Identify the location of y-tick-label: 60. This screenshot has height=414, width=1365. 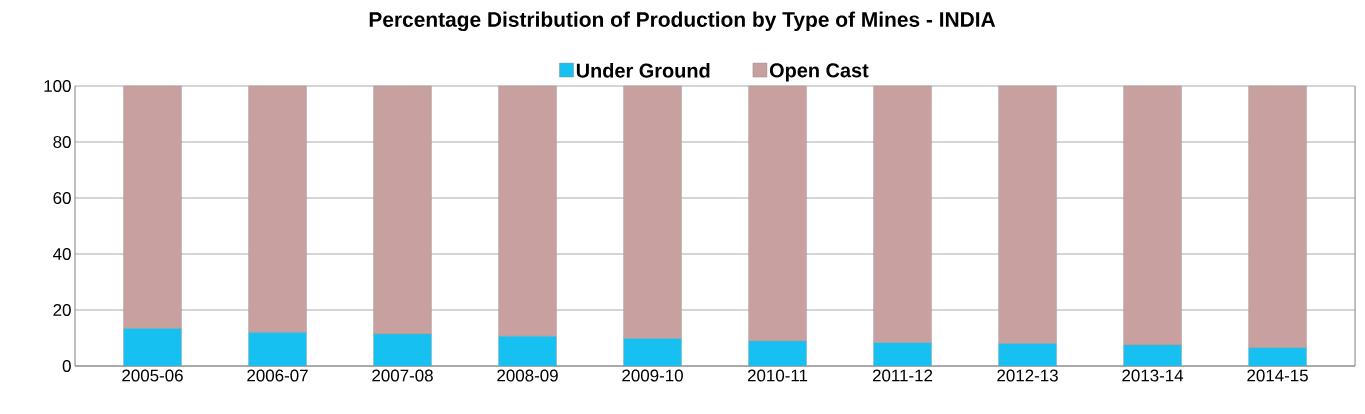
(62, 198).